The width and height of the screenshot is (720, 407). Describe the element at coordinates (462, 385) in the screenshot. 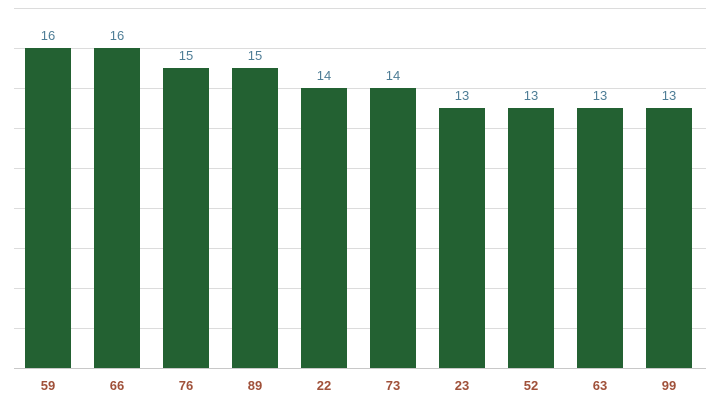

I see `x-tick-label: 23` at that location.